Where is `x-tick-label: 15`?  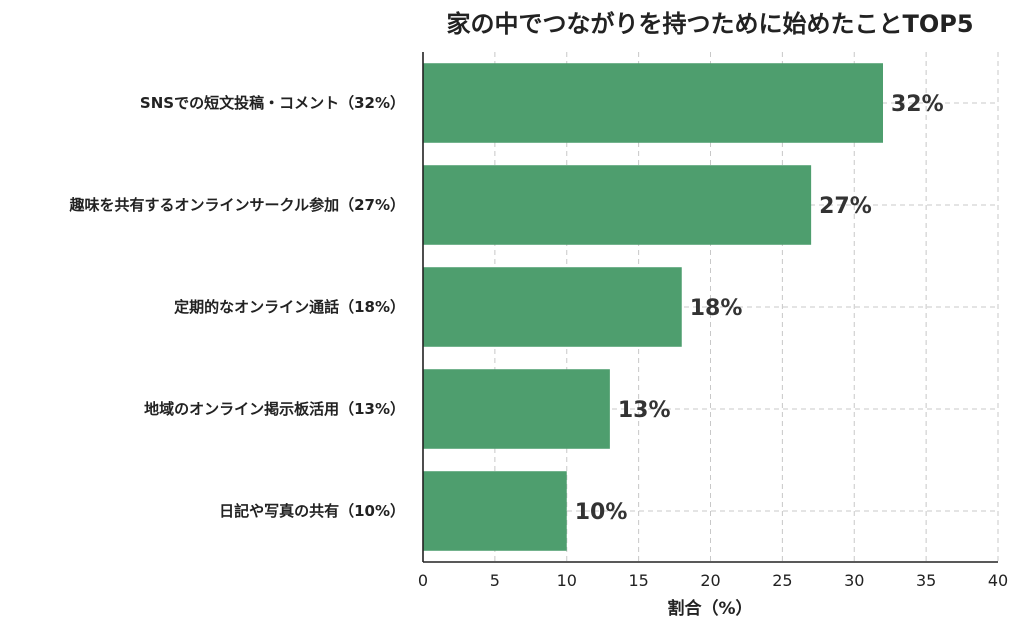 x-tick-label: 15 is located at coordinates (638, 580).